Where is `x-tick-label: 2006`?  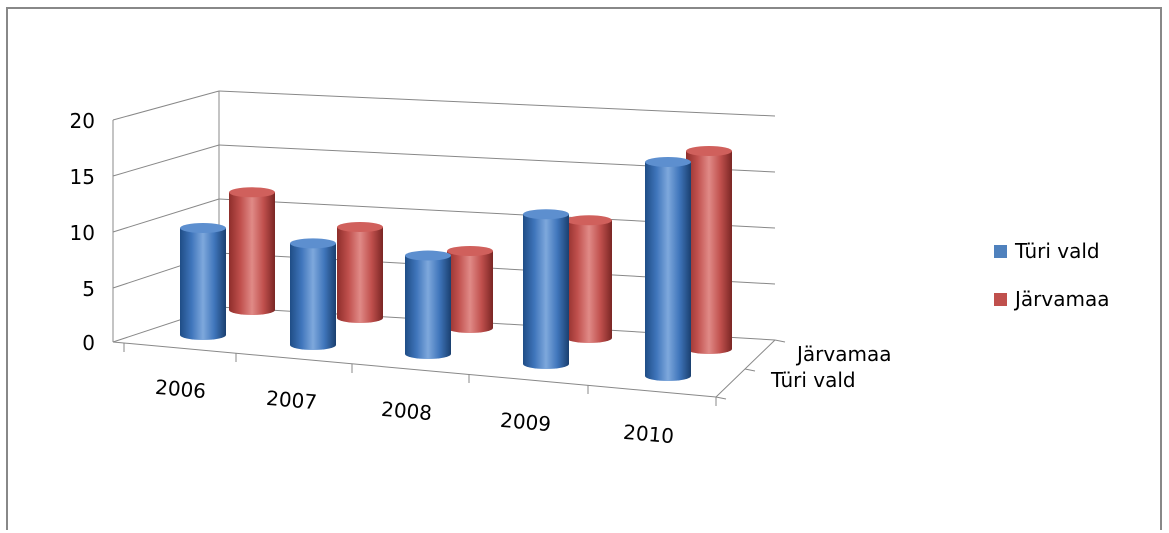 x-tick-label: 2006 is located at coordinates (180, 389).